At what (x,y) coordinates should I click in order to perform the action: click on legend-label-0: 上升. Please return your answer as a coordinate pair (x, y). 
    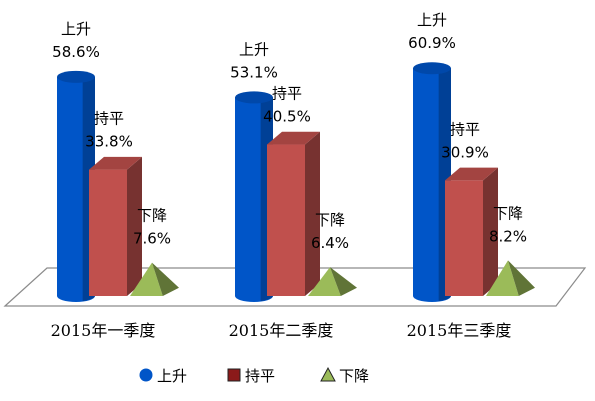
    Looking at the image, I should click on (172, 376).